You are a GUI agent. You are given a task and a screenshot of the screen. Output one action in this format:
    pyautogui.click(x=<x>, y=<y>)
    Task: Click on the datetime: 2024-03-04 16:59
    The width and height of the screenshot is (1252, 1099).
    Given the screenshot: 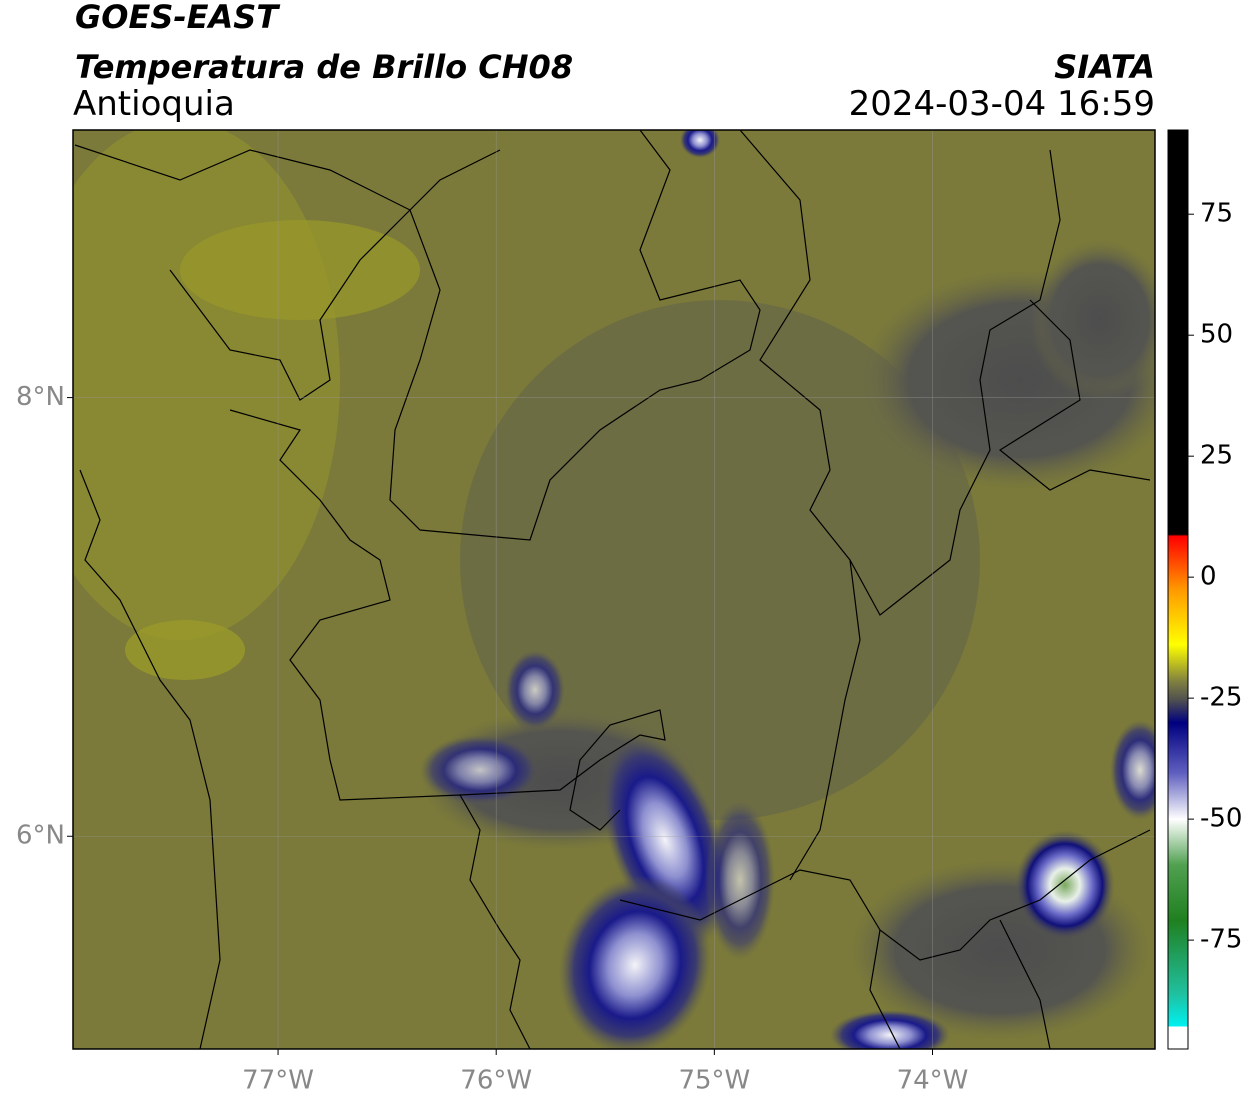 What is the action you would take?
    pyautogui.click(x=1002, y=104)
    